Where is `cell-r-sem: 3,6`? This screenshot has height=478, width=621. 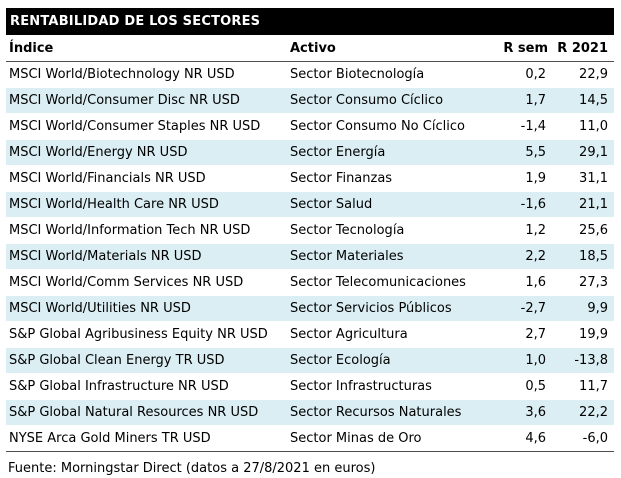
cell-r-sem: 3,6 is located at coordinates (535, 412).